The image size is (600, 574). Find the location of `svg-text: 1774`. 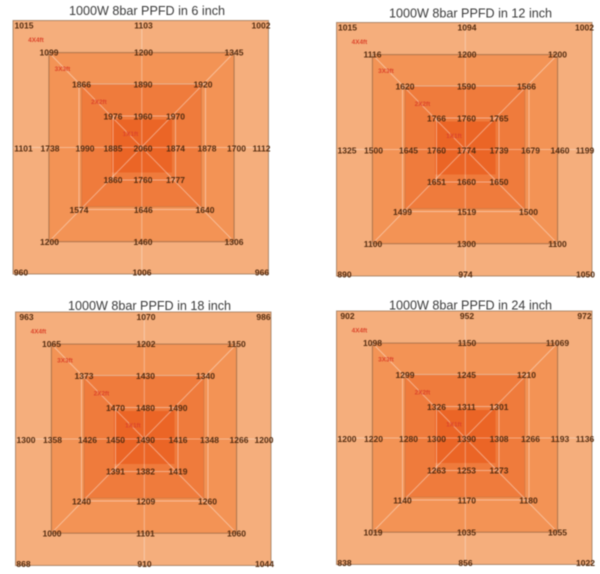

svg-text: 1774 is located at coordinates (466, 150).